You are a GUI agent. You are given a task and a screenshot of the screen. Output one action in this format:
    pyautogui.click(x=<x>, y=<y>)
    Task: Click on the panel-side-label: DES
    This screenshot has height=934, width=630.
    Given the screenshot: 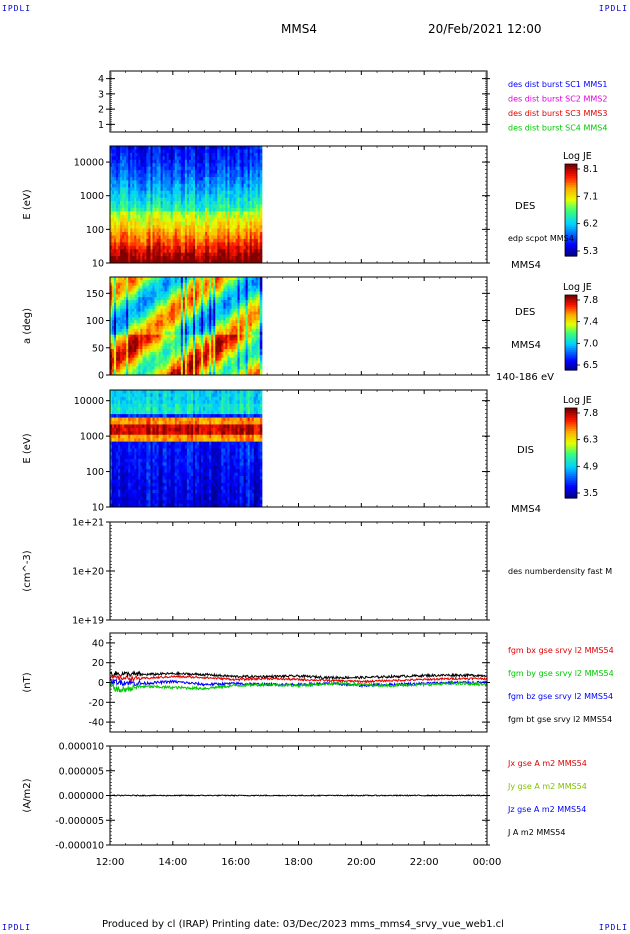 What is the action you would take?
    pyautogui.click(x=525, y=206)
    